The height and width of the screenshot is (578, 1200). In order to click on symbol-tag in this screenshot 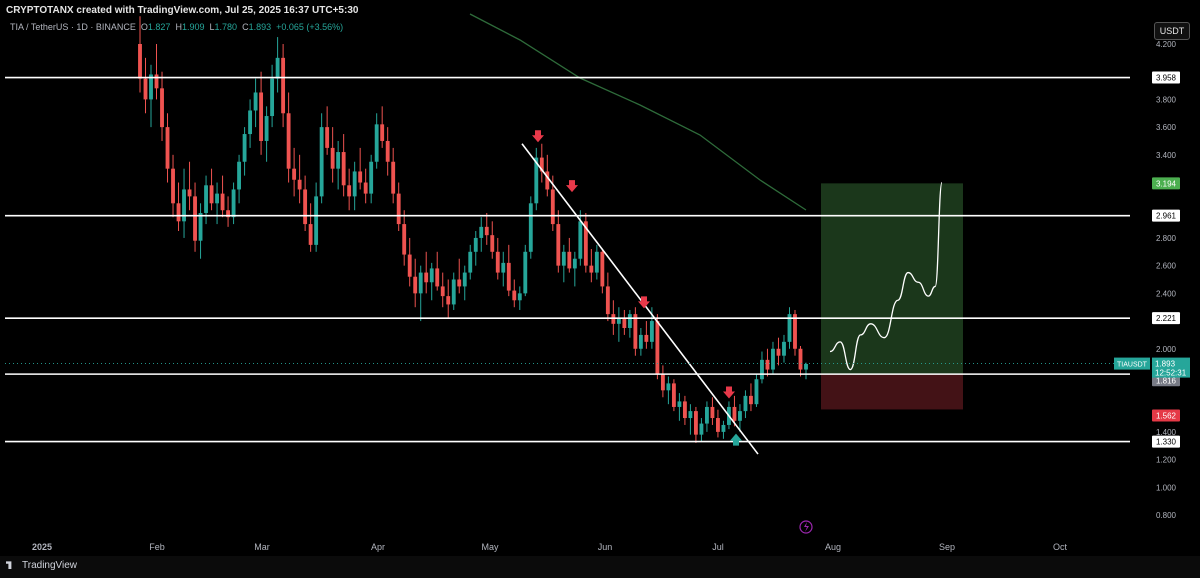, I will do `click(1132, 363)`.